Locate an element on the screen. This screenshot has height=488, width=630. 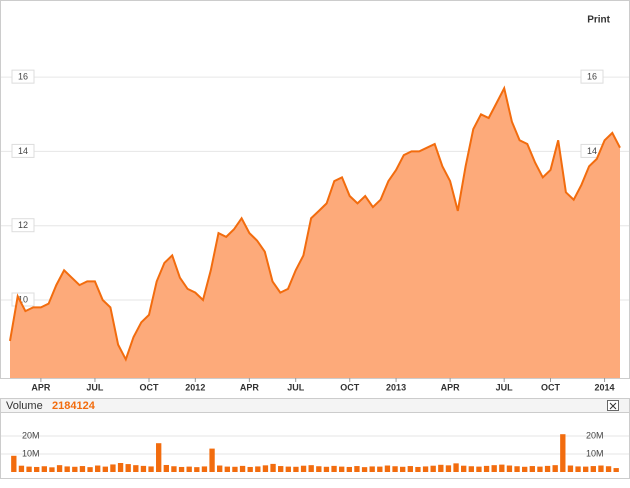
volume-panel is located at coordinates (315, 445).